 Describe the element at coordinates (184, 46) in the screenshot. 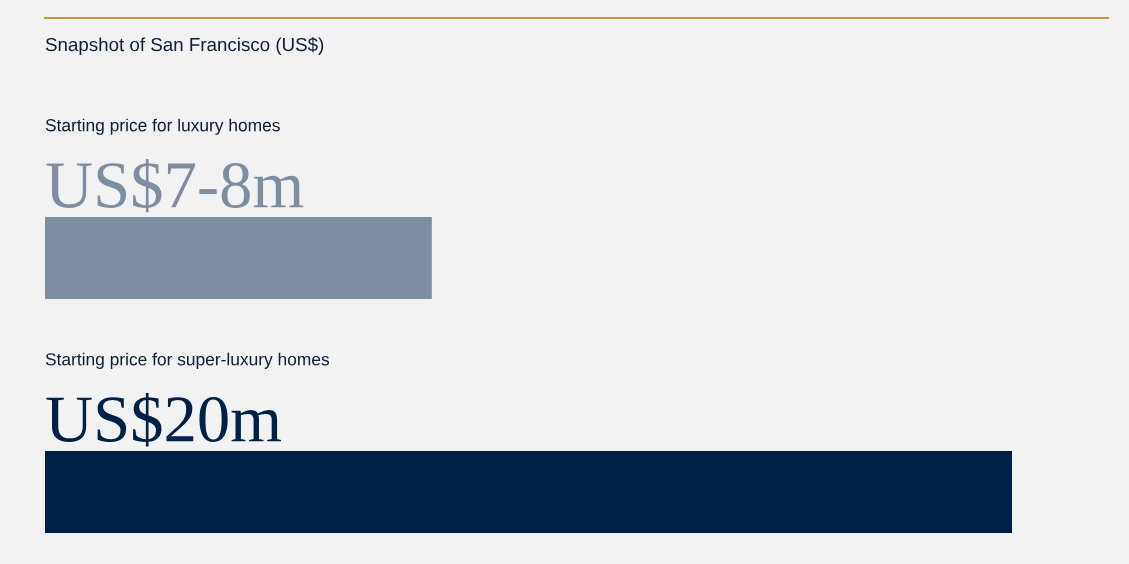

I see `chart-title: Snapshot of San Francisco (US$)` at that location.